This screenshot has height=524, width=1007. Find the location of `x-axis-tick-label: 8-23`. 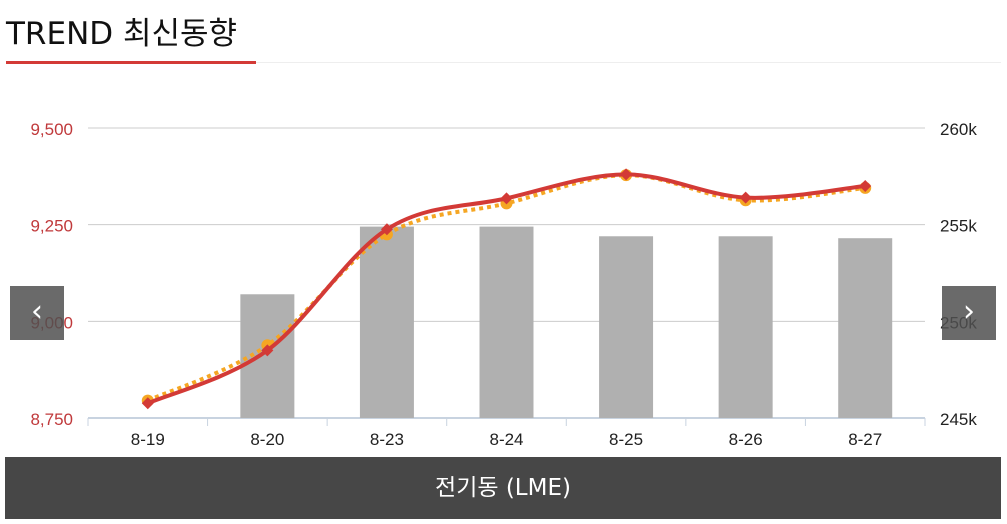

x-axis-tick-label: 8-23 is located at coordinates (387, 439).